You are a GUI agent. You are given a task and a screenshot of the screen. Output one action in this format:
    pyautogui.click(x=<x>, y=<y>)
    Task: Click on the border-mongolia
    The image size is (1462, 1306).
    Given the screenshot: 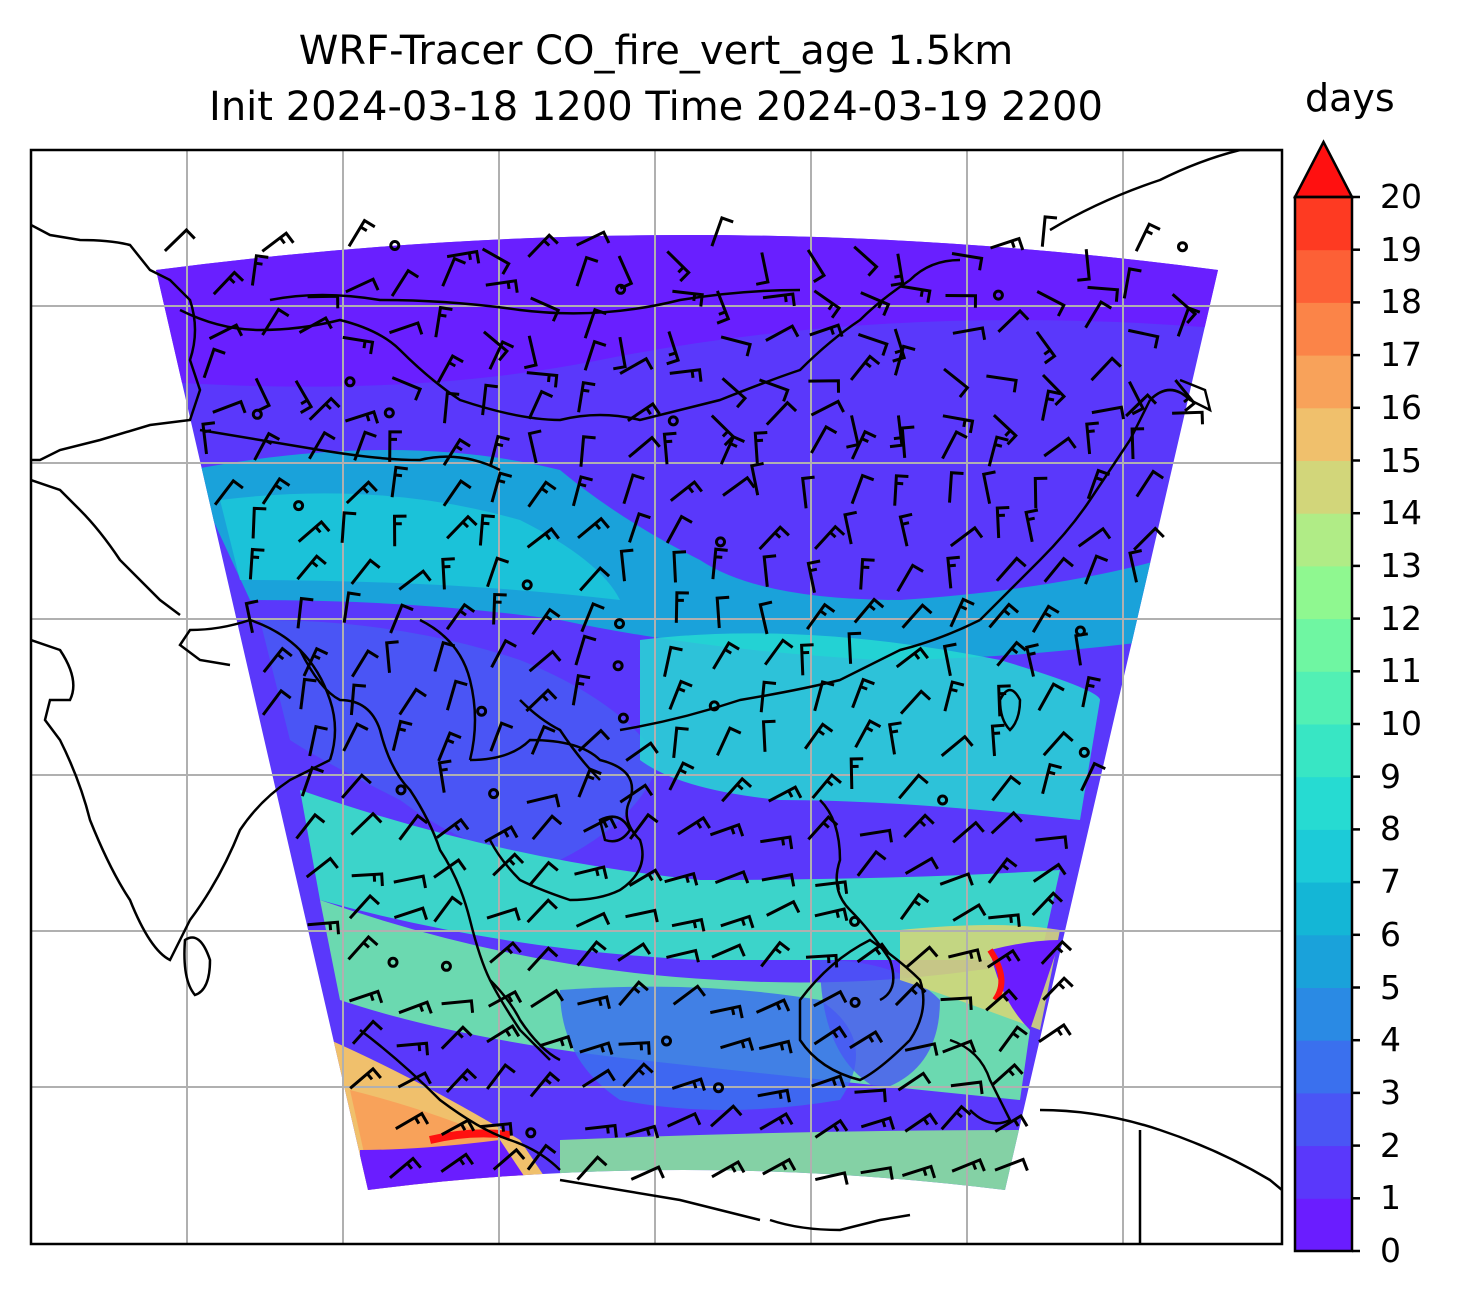 What is the action you would take?
    pyautogui.click(x=535, y=301)
    